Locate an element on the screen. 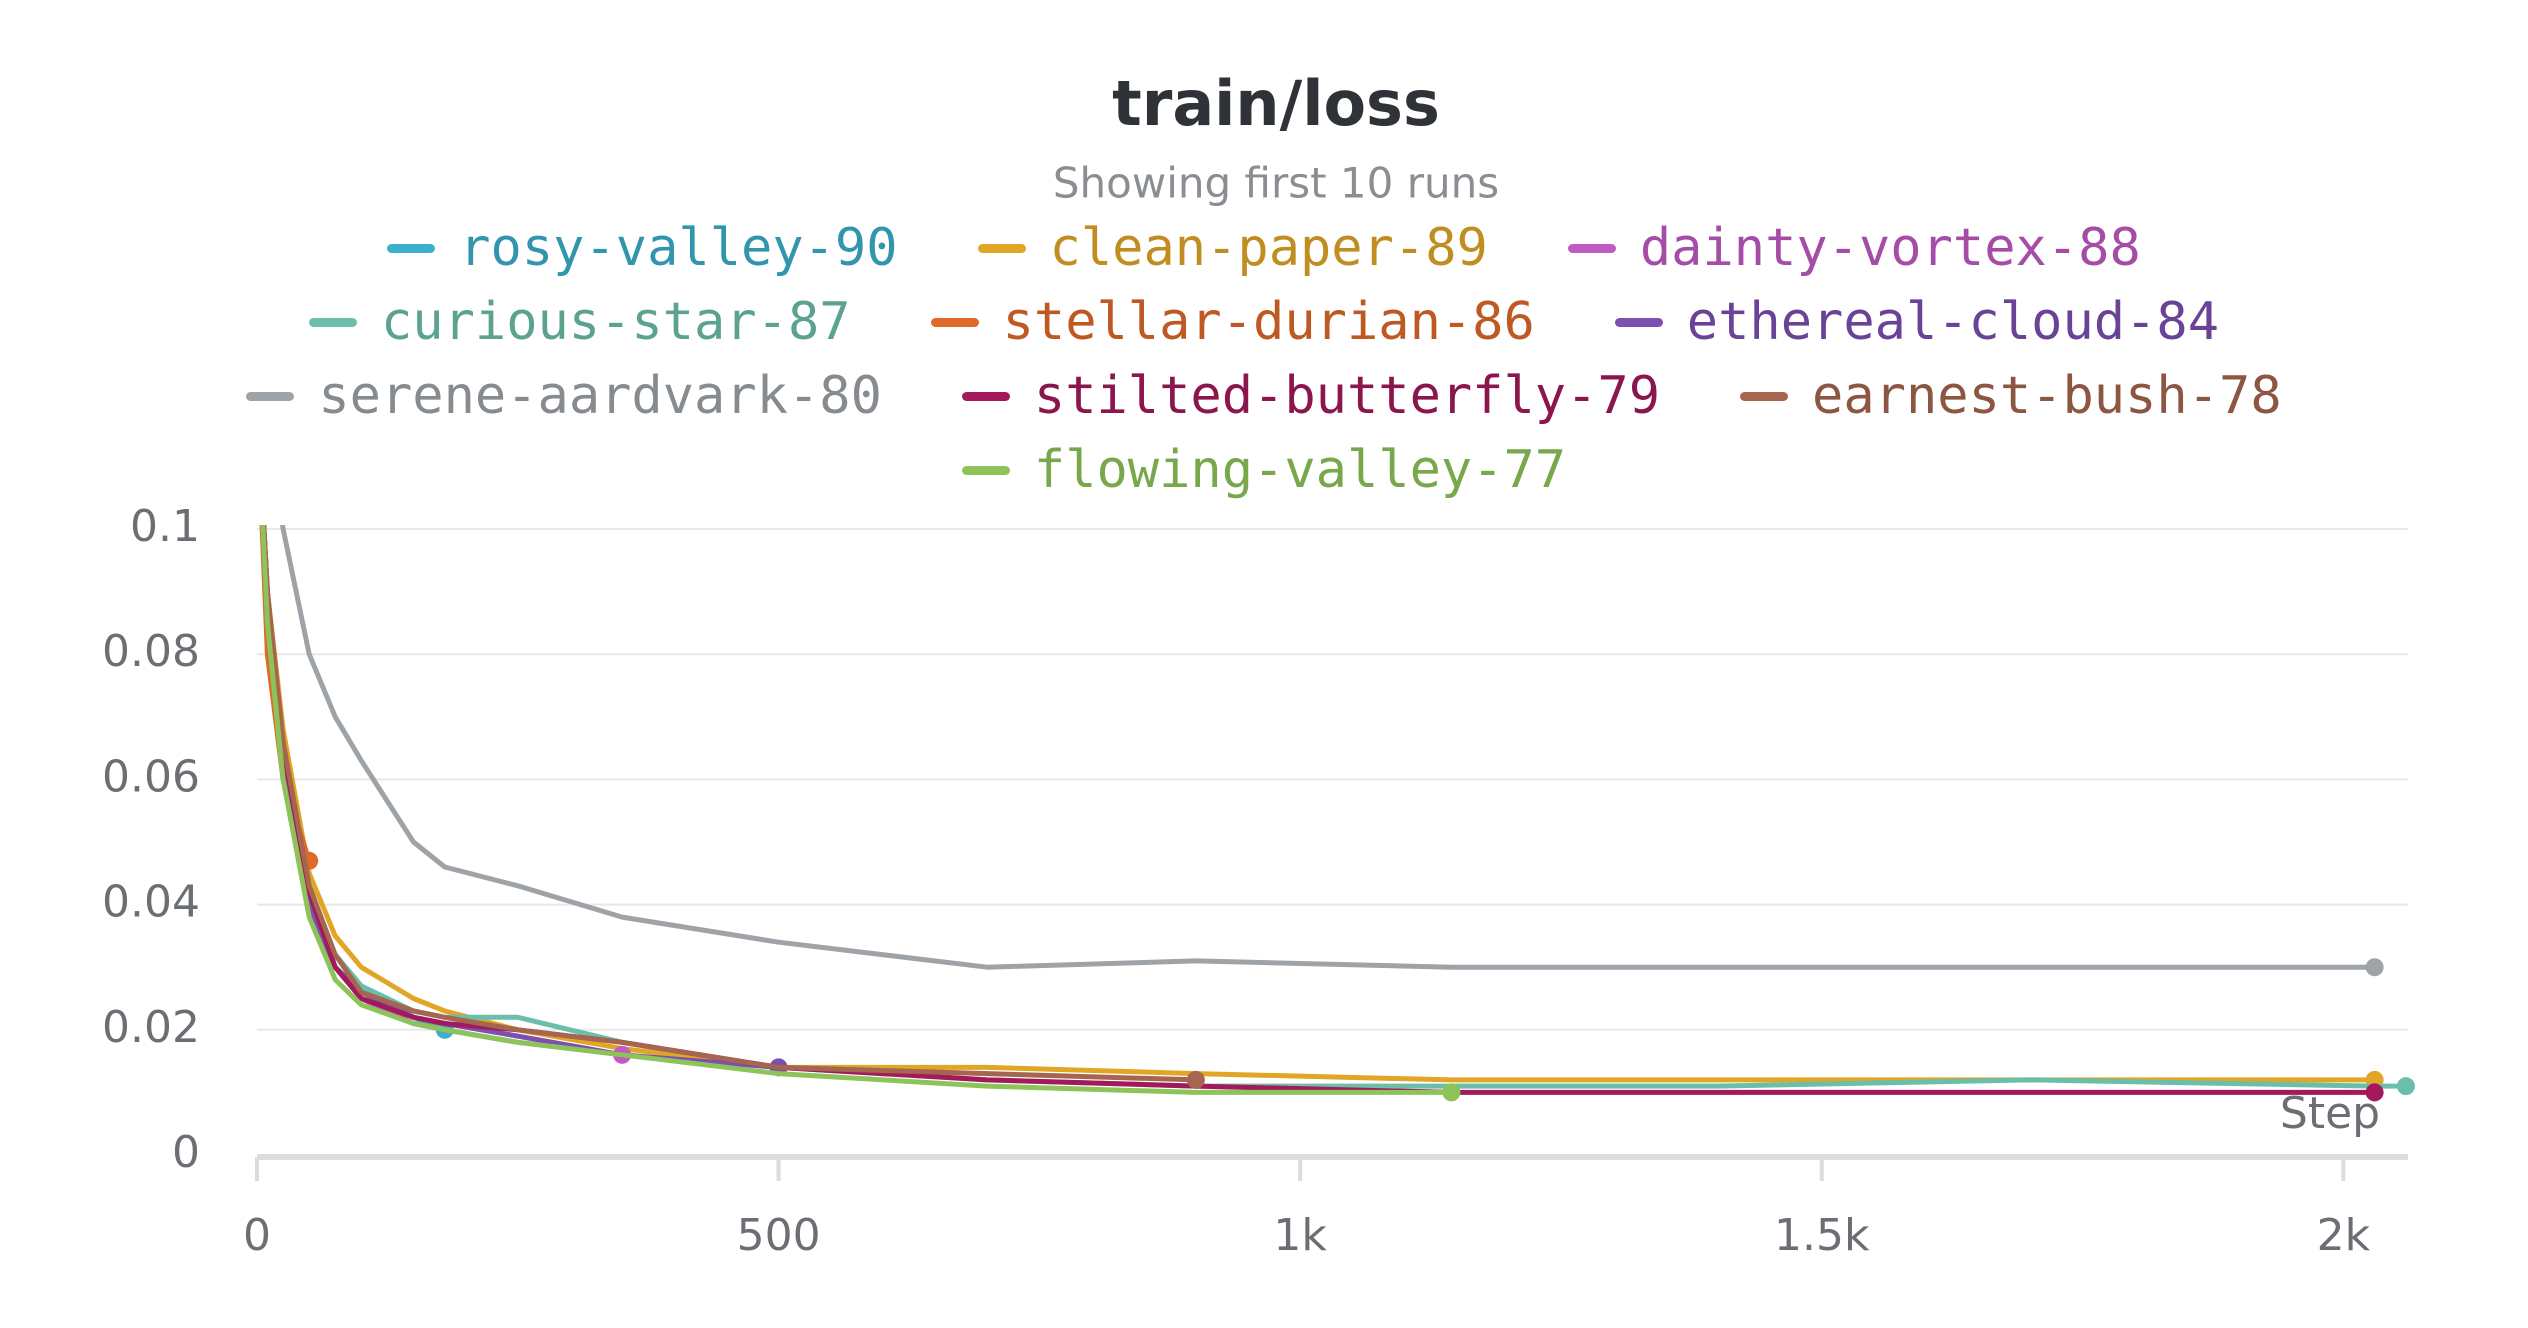 Image resolution: width=2528 pixels, height=1328 pixels. legend-item: clean-paper-89 is located at coordinates (1232, 248).